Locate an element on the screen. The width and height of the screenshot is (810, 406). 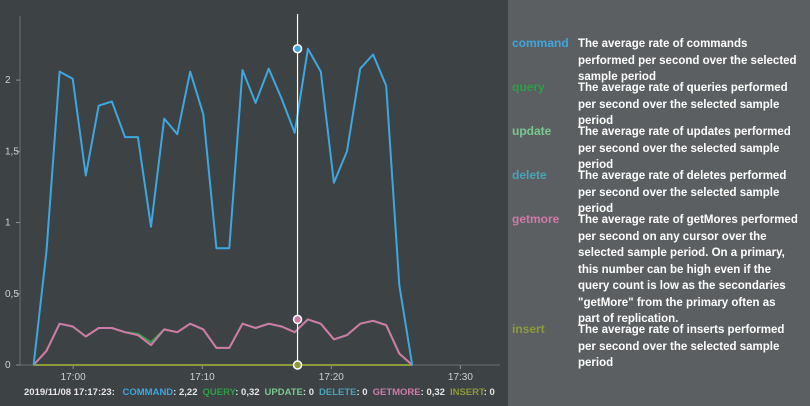
y-tick-label: 1,5 is located at coordinates (12, 151).